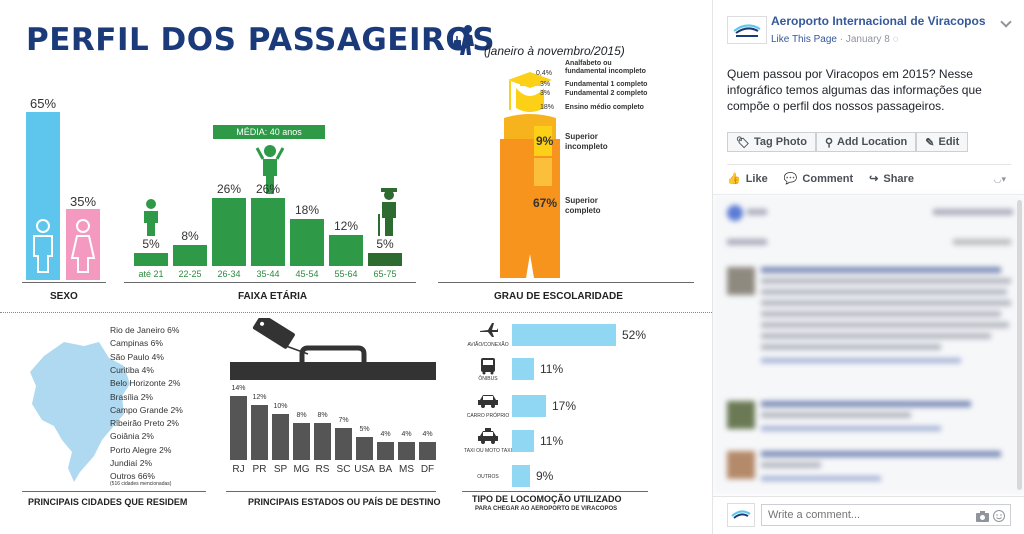  What do you see at coordinates (828, 178) in the screenshot?
I see `comment-label: Comment` at bounding box center [828, 178].